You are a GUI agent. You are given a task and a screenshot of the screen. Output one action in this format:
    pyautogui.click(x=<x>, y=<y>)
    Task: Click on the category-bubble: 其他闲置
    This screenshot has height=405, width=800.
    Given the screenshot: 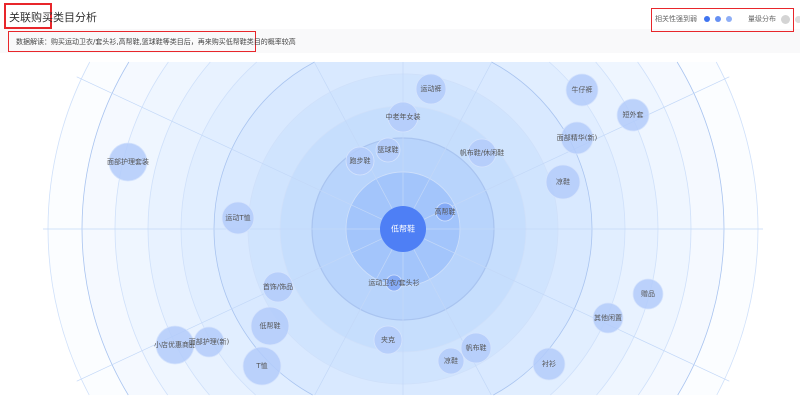 What is the action you would take?
    pyautogui.click(x=608, y=318)
    